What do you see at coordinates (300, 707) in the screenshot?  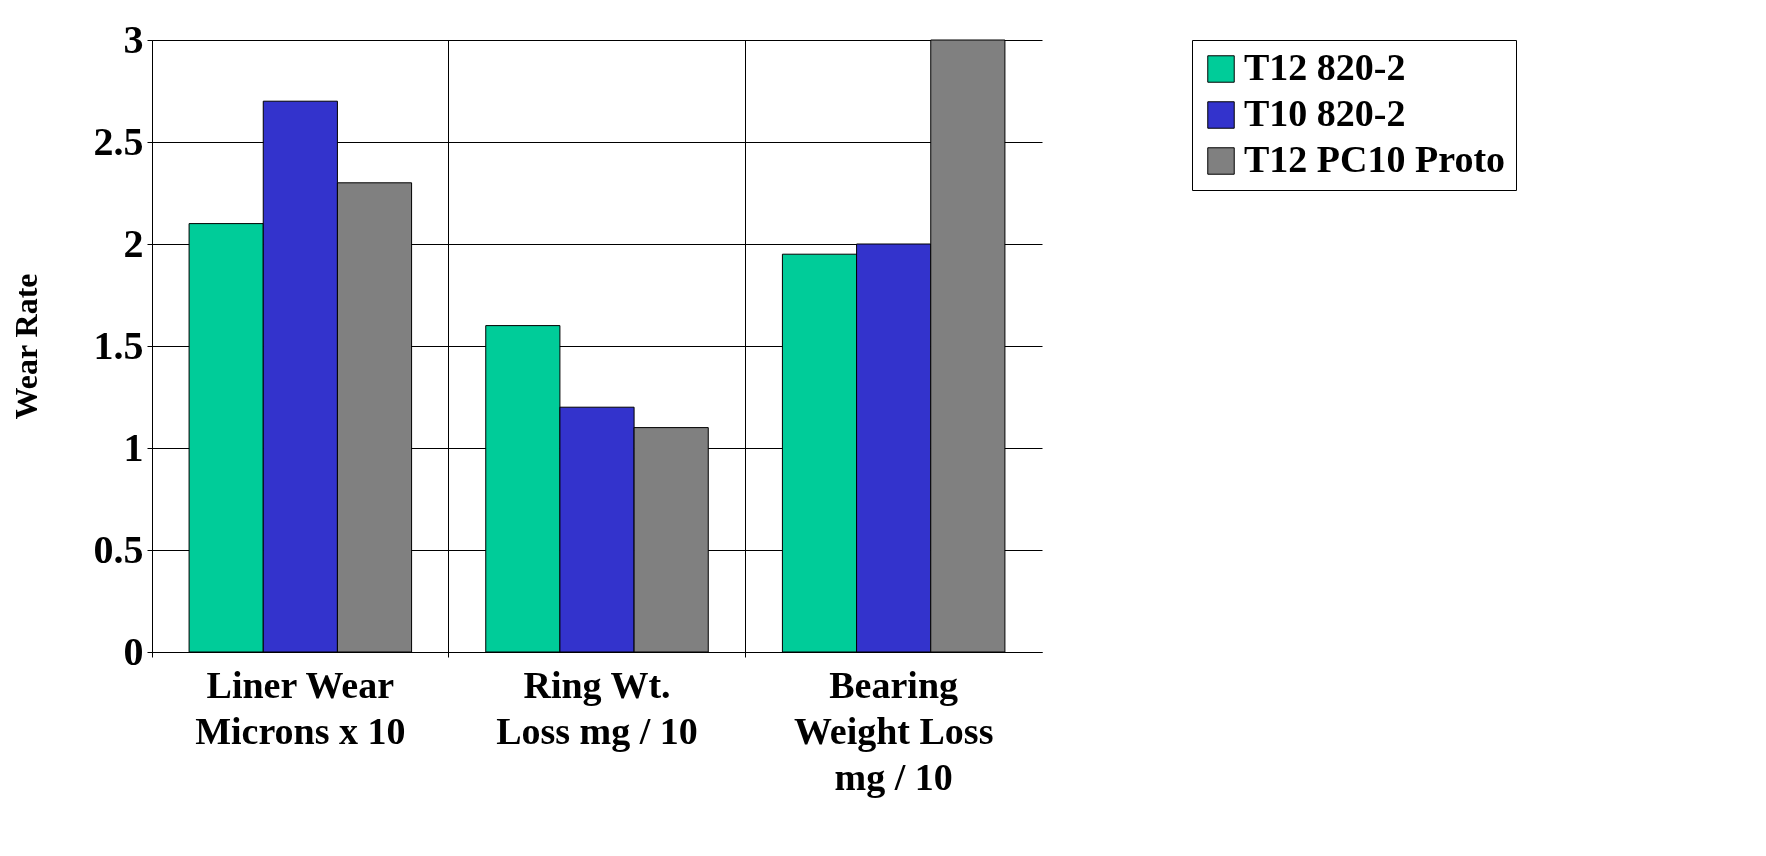 I see `x-tick-label: Liner Wear Microns x 10` at bounding box center [300, 707].